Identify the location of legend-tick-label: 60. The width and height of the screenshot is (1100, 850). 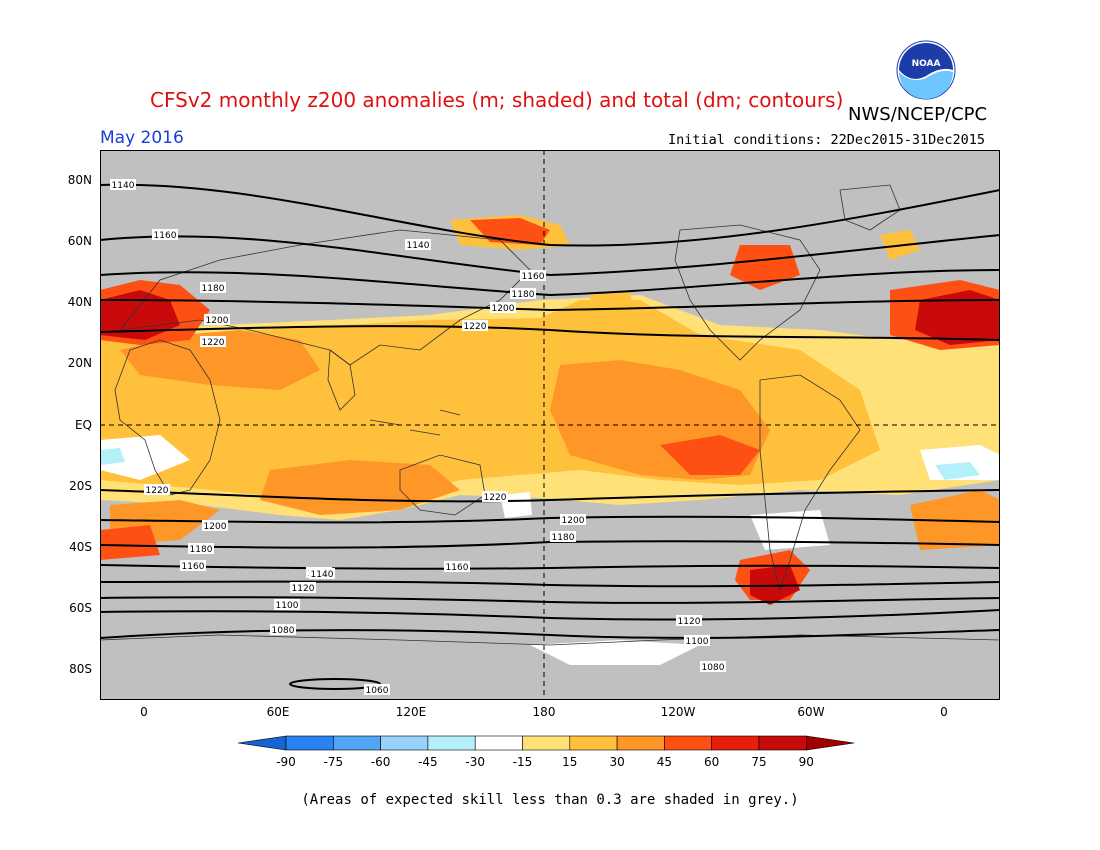
(711, 762).